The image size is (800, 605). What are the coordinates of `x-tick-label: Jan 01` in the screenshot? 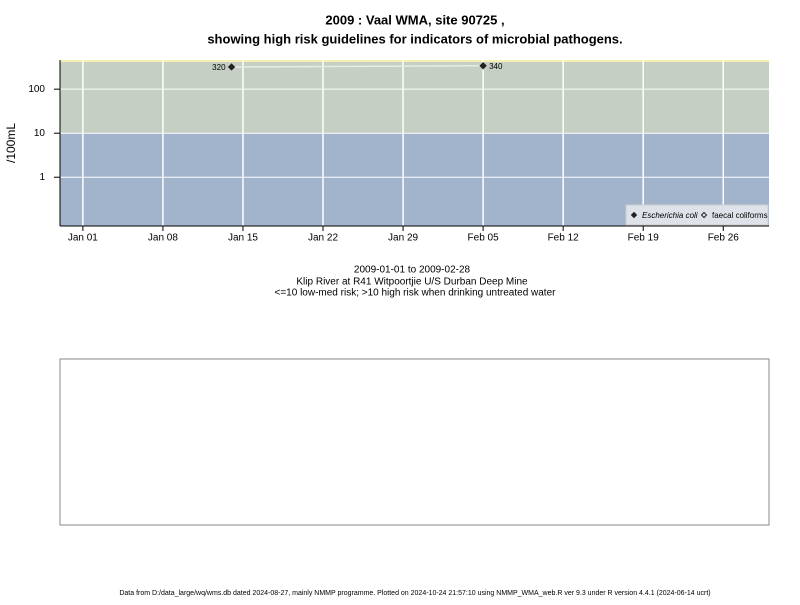 It's located at (83, 238).